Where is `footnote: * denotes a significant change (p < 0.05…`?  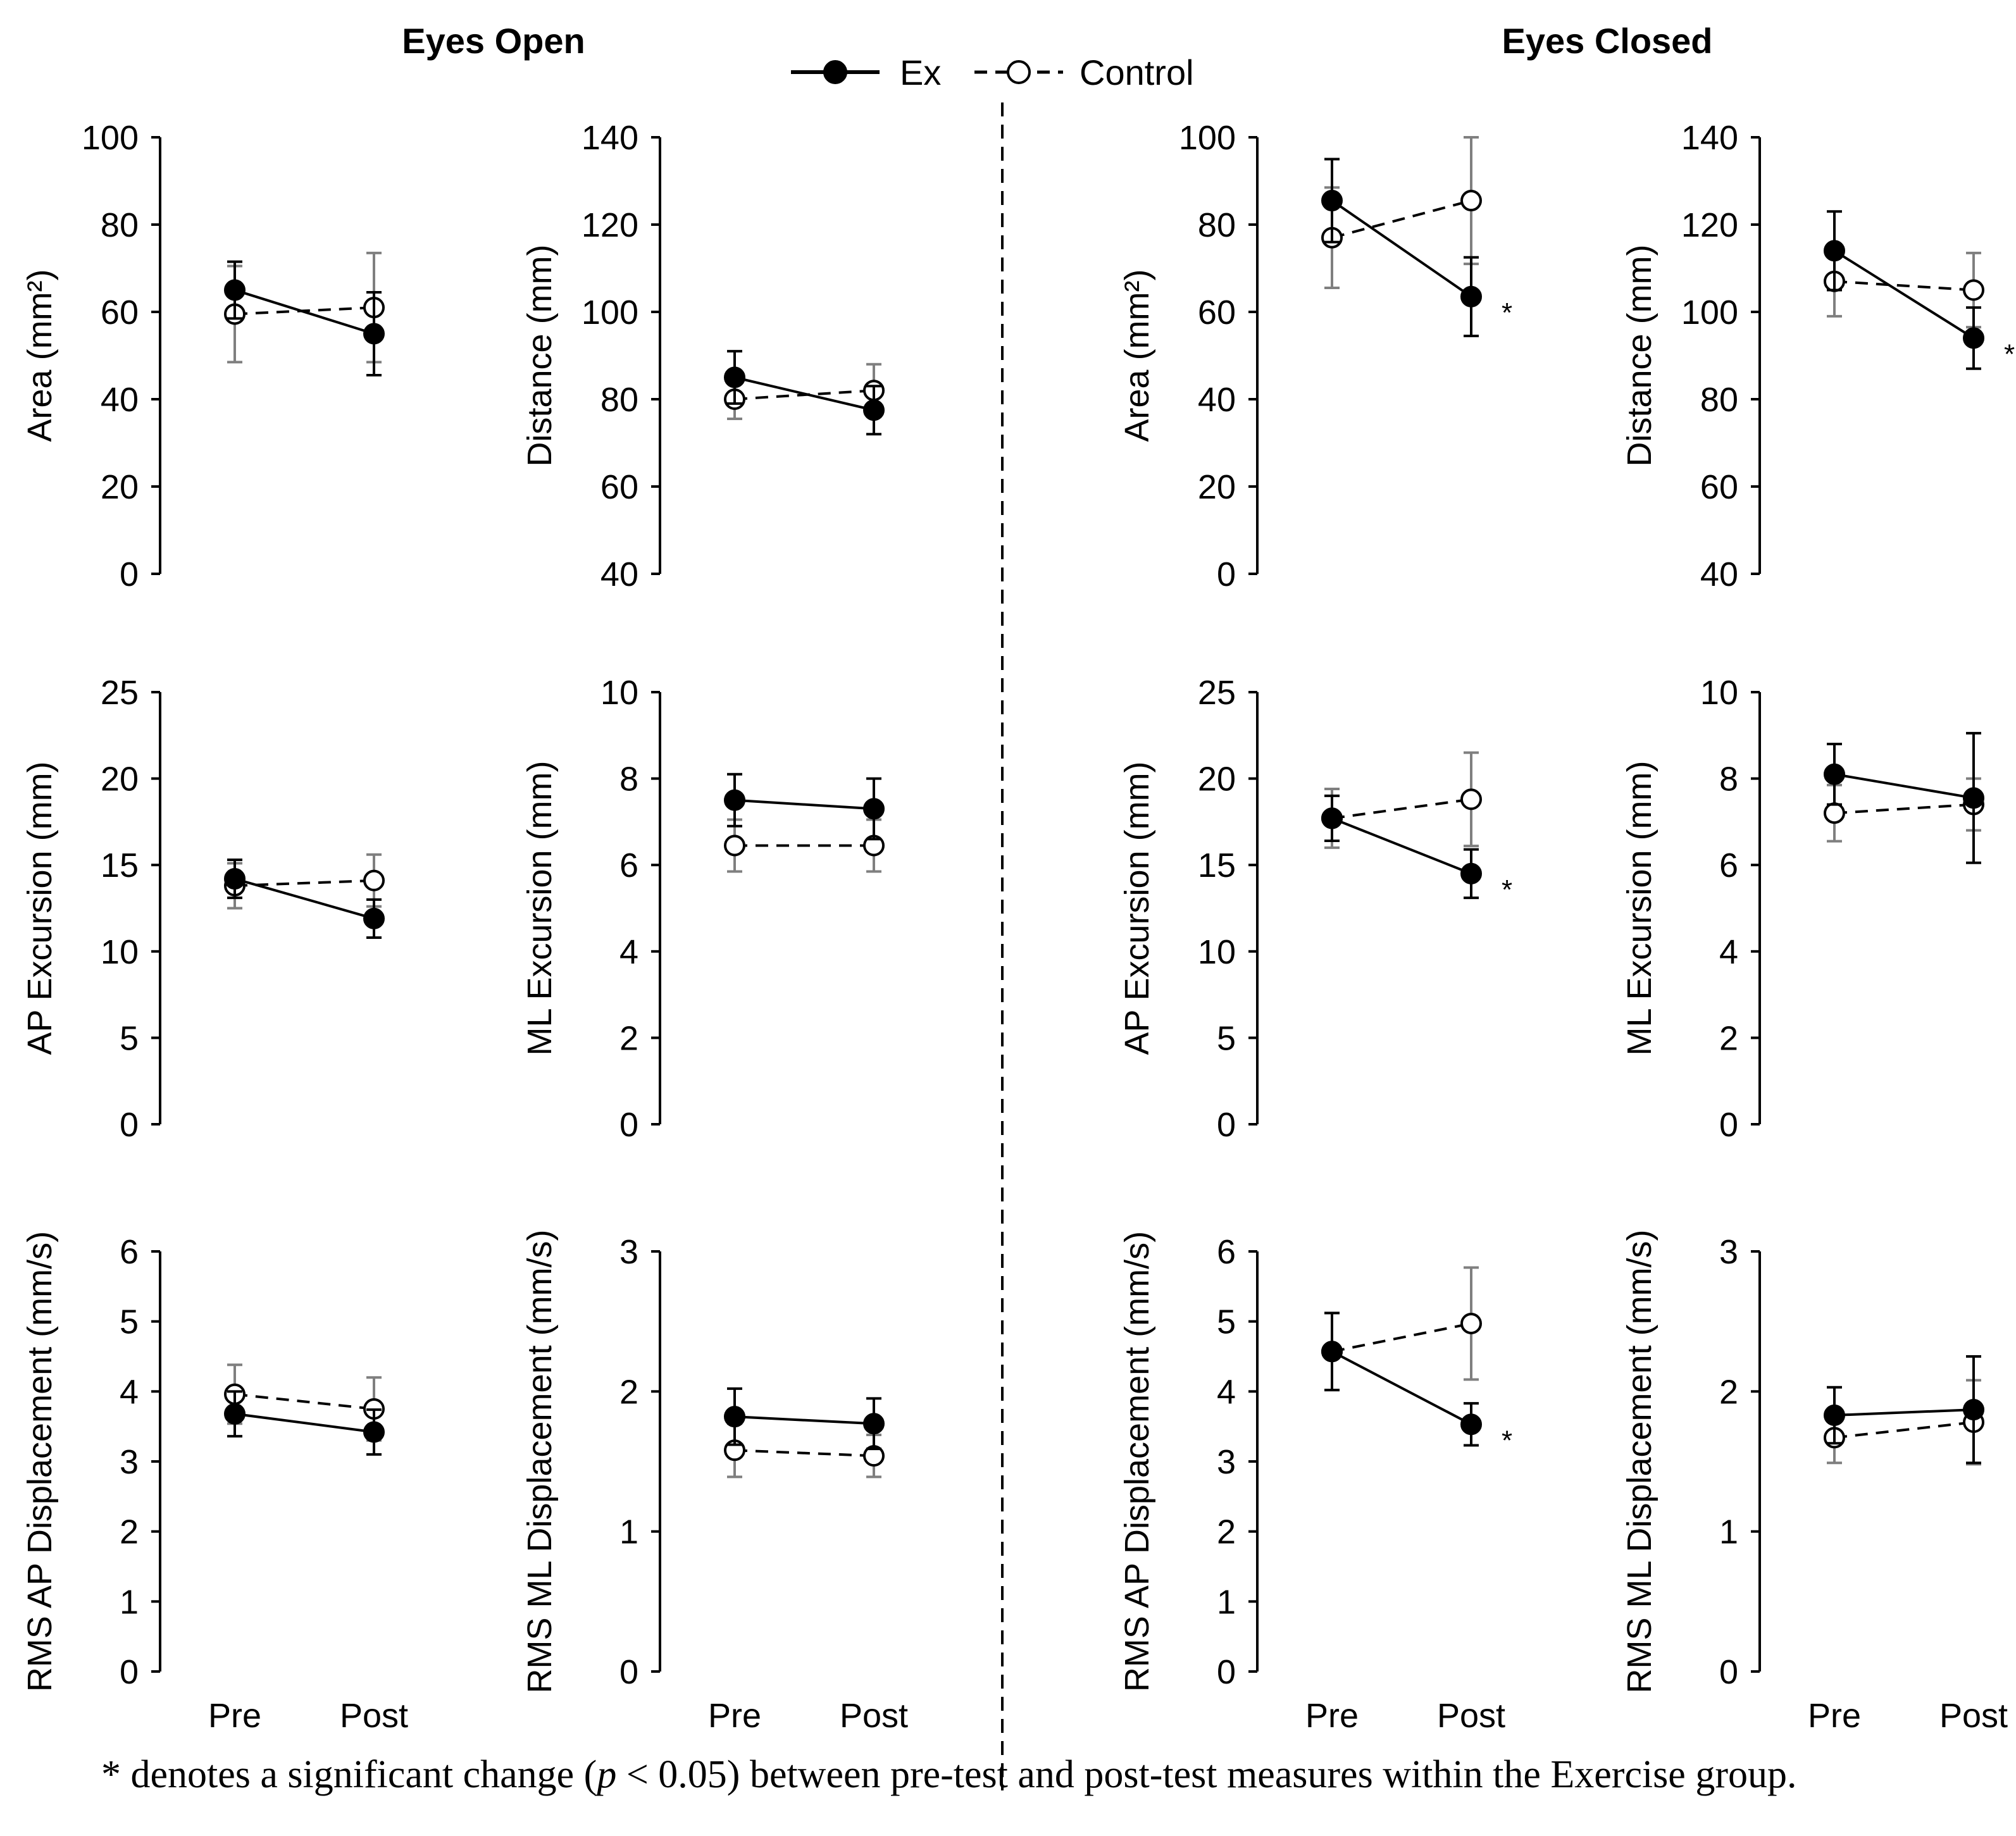
footnote: * denotes a significant change (p < 0.05… is located at coordinates (1037, 1774).